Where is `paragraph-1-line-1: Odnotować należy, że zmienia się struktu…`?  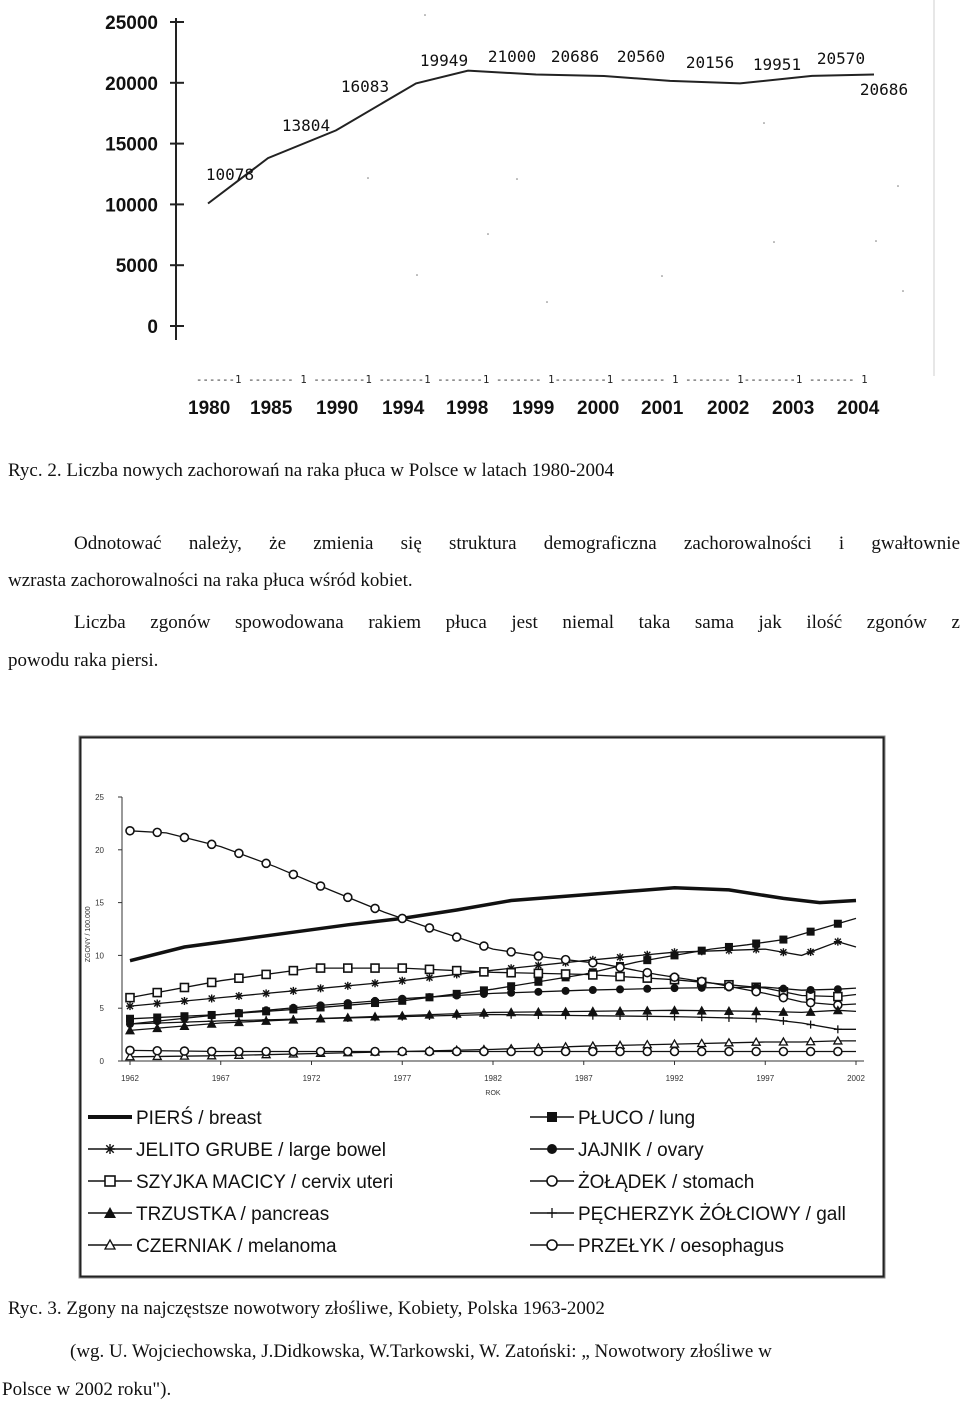 paragraph-1-line-1: Odnotować należy, że zmienia się struktu… is located at coordinates (517, 543).